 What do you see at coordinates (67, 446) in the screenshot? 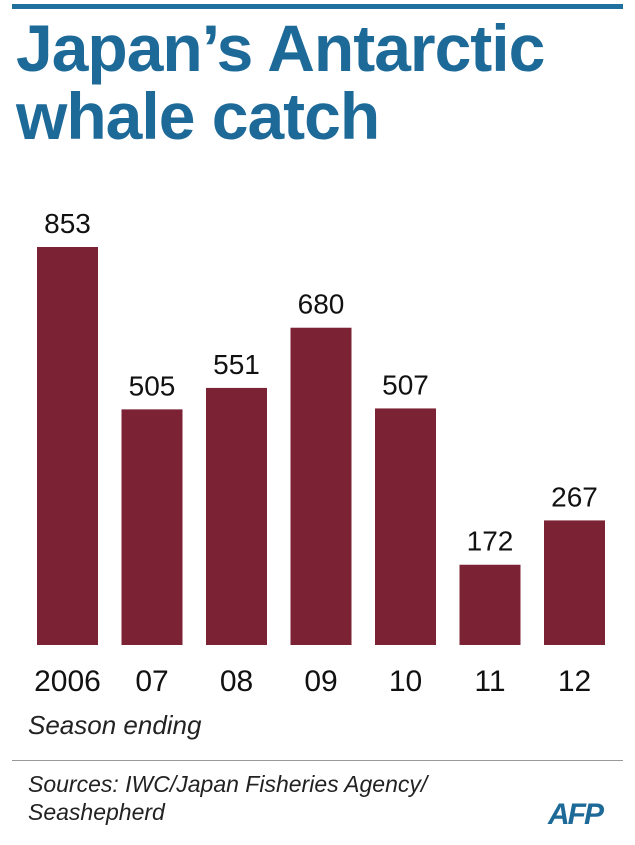
I see `bar-2006` at bounding box center [67, 446].